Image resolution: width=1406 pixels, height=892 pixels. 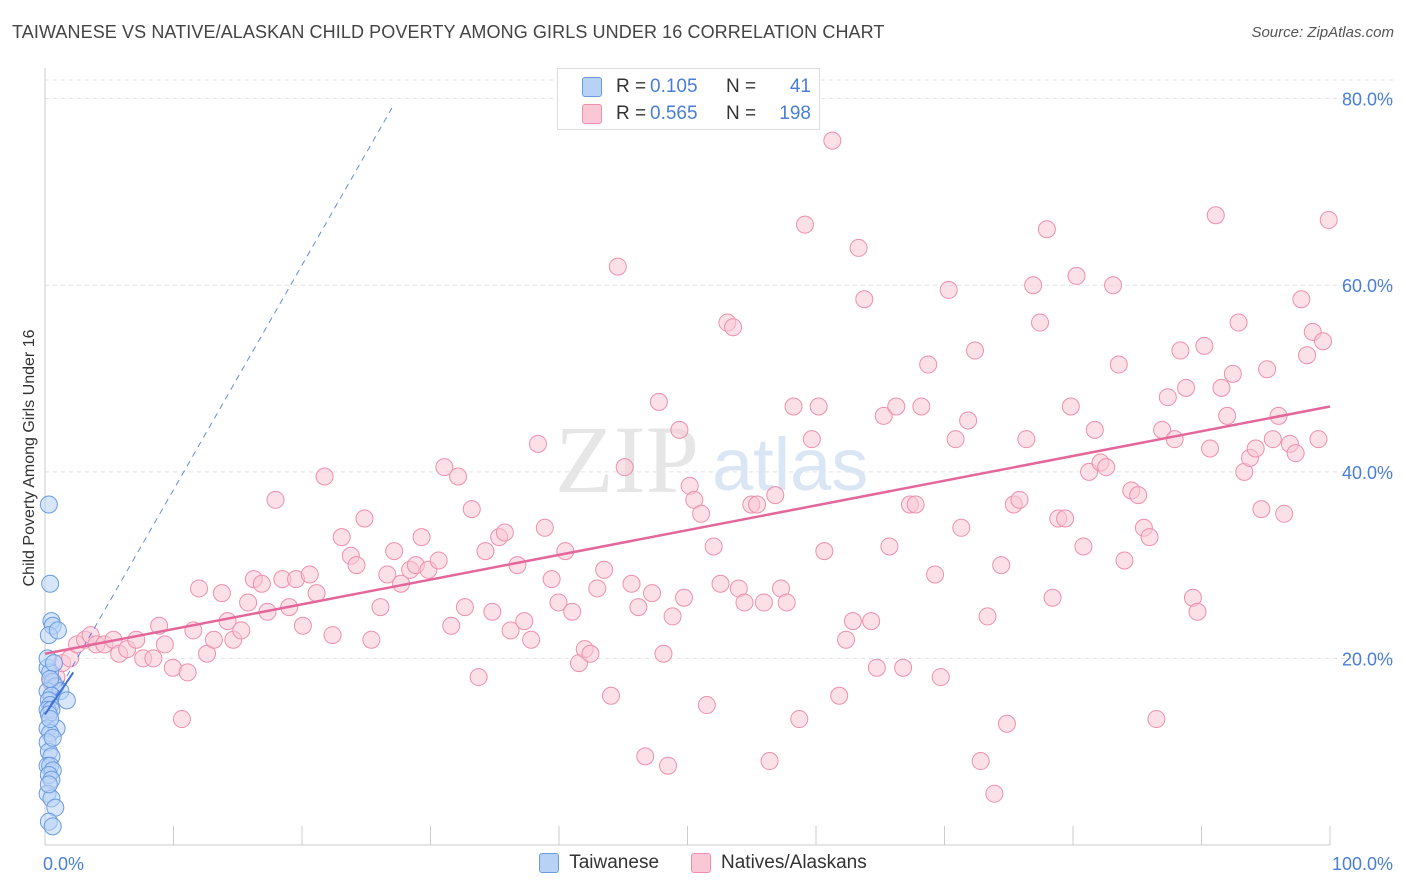 What do you see at coordinates (63, 864) in the screenshot?
I see `x-tick-label: 0.0%` at bounding box center [63, 864].